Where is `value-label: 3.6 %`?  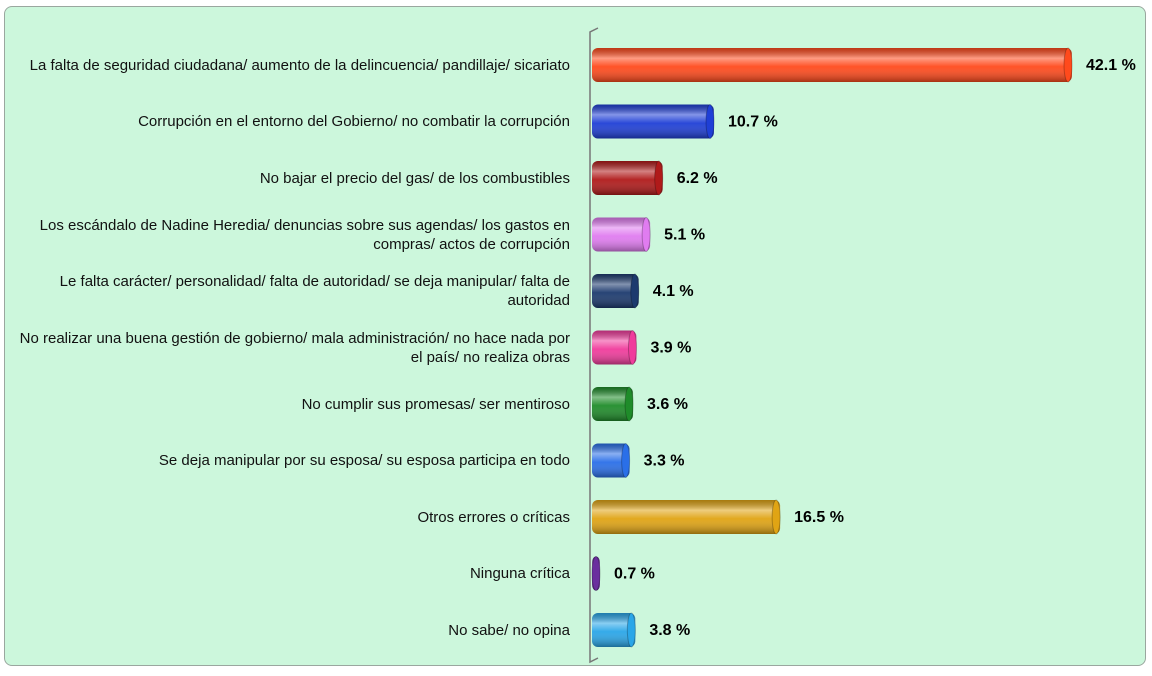
value-label: 3.6 % is located at coordinates (667, 404).